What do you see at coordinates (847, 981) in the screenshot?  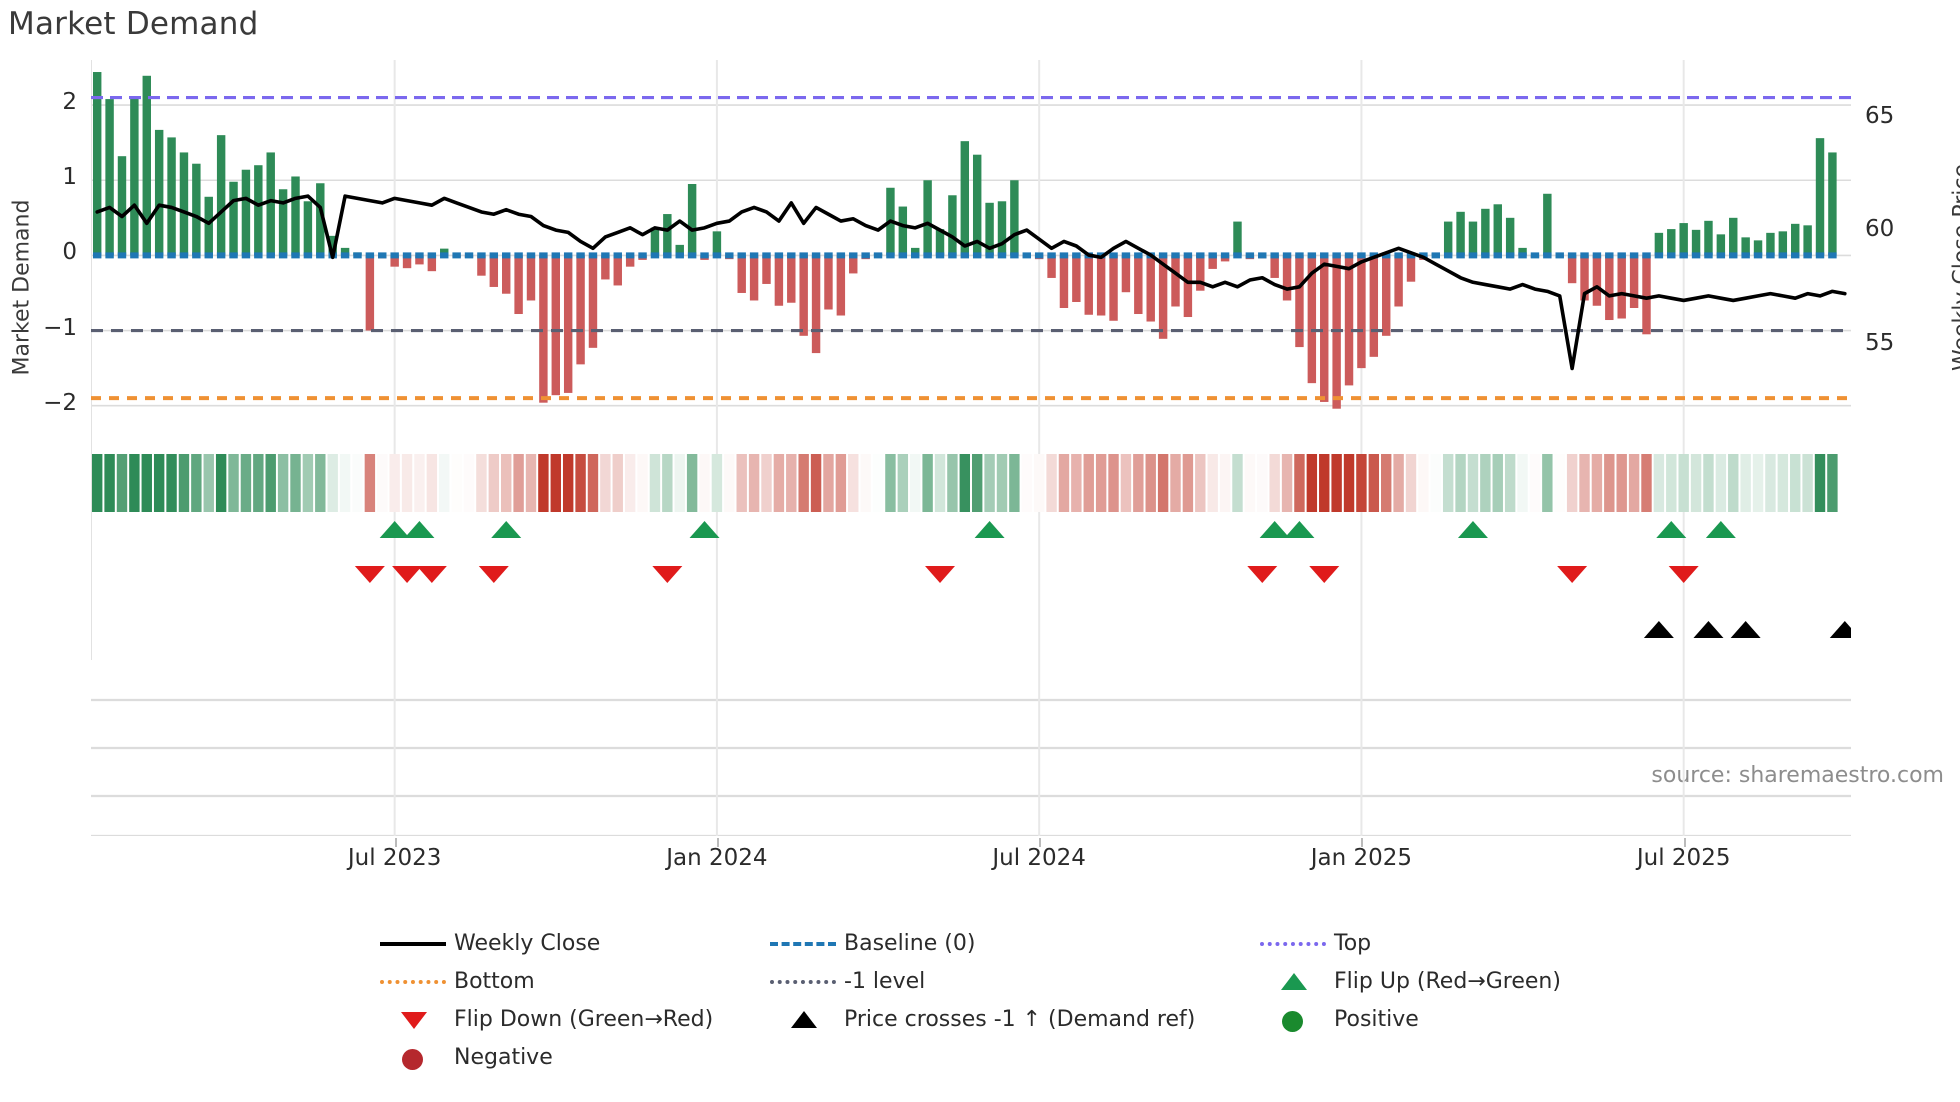 I see `legend-item-dotted-gray-line: -1 level` at bounding box center [847, 981].